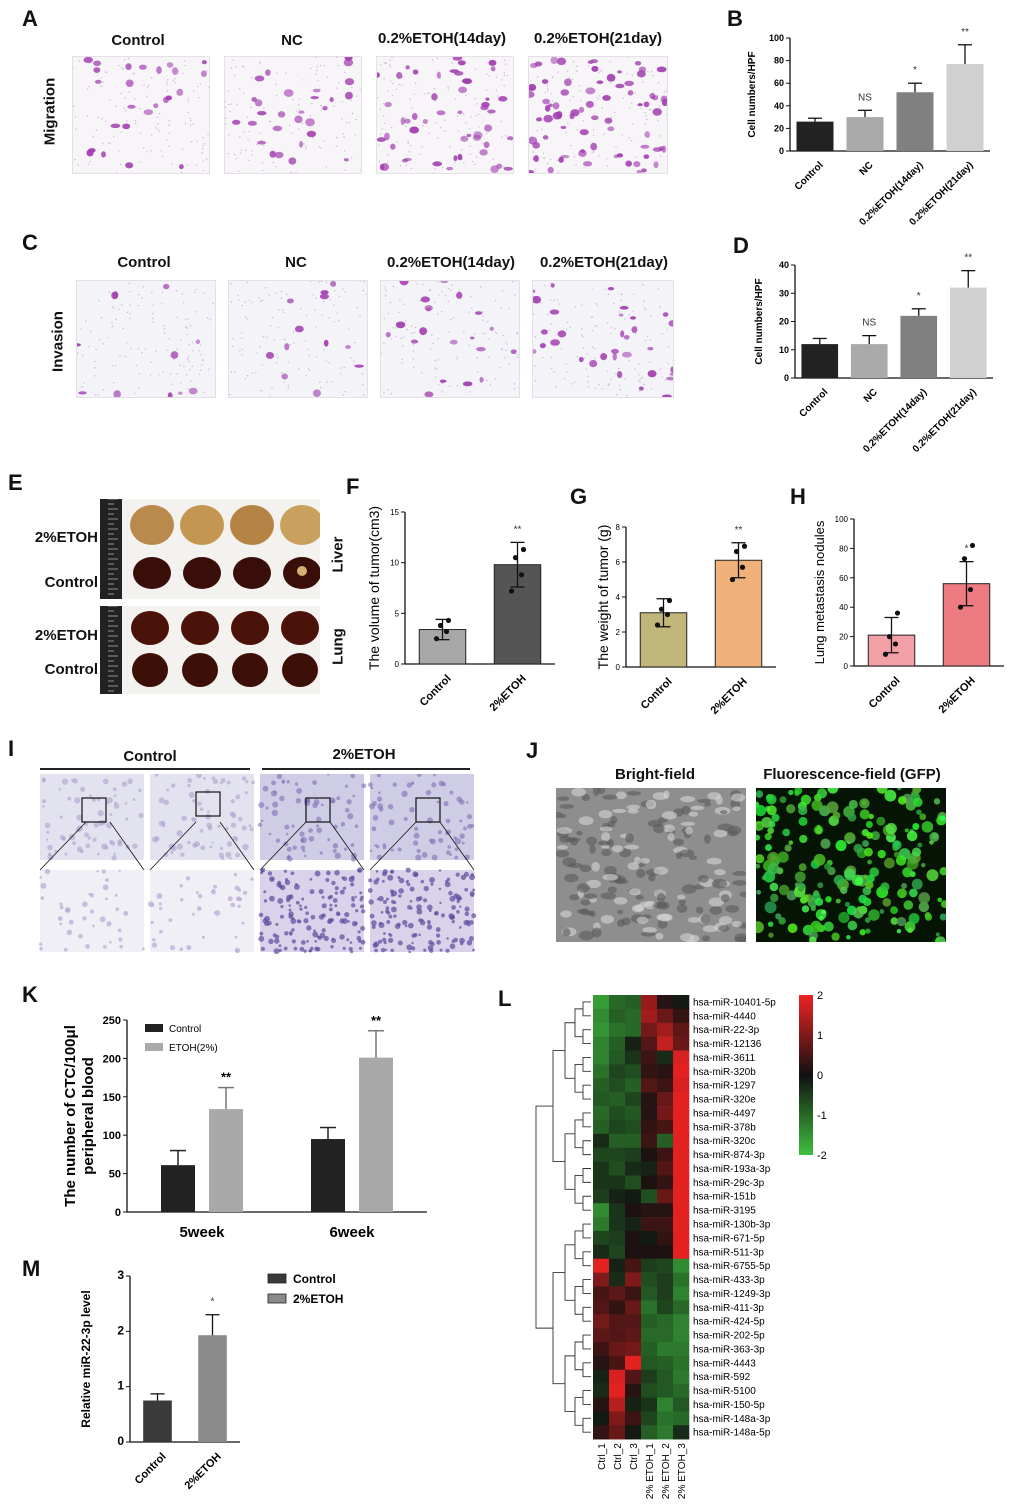  What do you see at coordinates (277, 1298) in the screenshot?
I see `legend-swatch` at bounding box center [277, 1298].